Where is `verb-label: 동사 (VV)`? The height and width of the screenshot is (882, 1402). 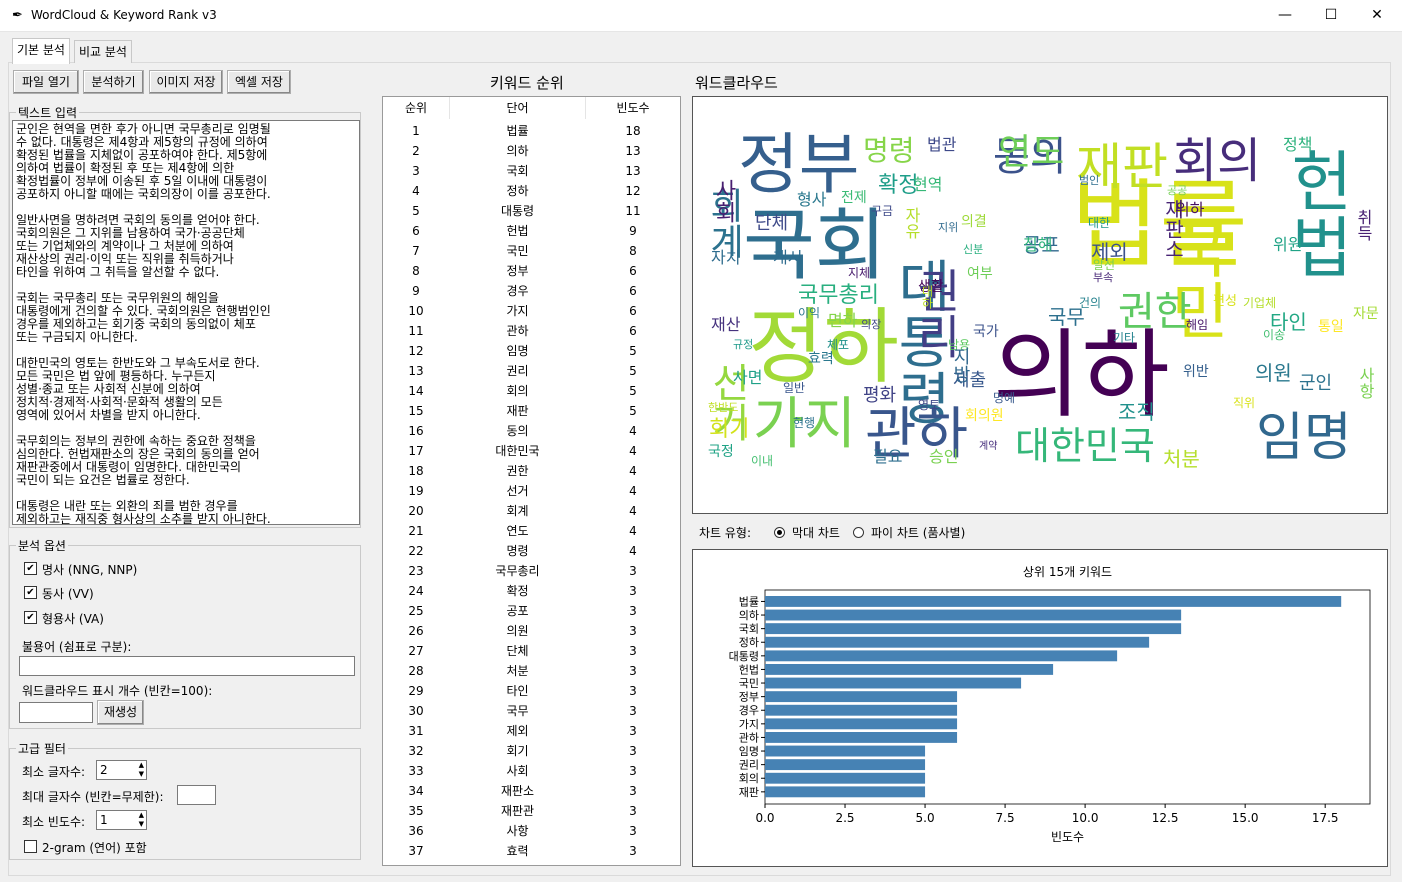
verb-label: 동사 (VV) is located at coordinates (68, 594).